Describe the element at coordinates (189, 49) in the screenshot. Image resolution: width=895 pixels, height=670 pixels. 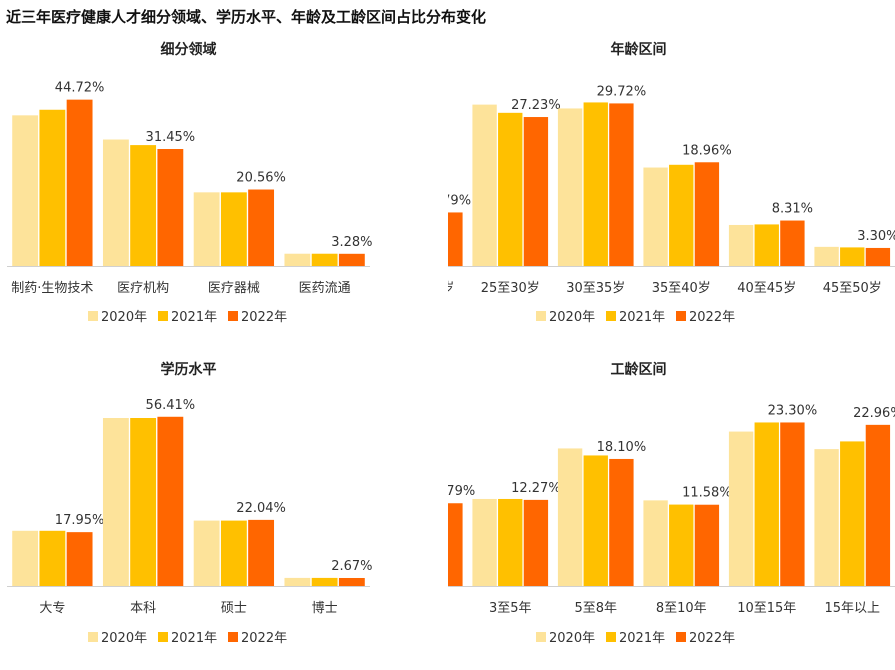
I see `chart-title: 细分领域` at that location.